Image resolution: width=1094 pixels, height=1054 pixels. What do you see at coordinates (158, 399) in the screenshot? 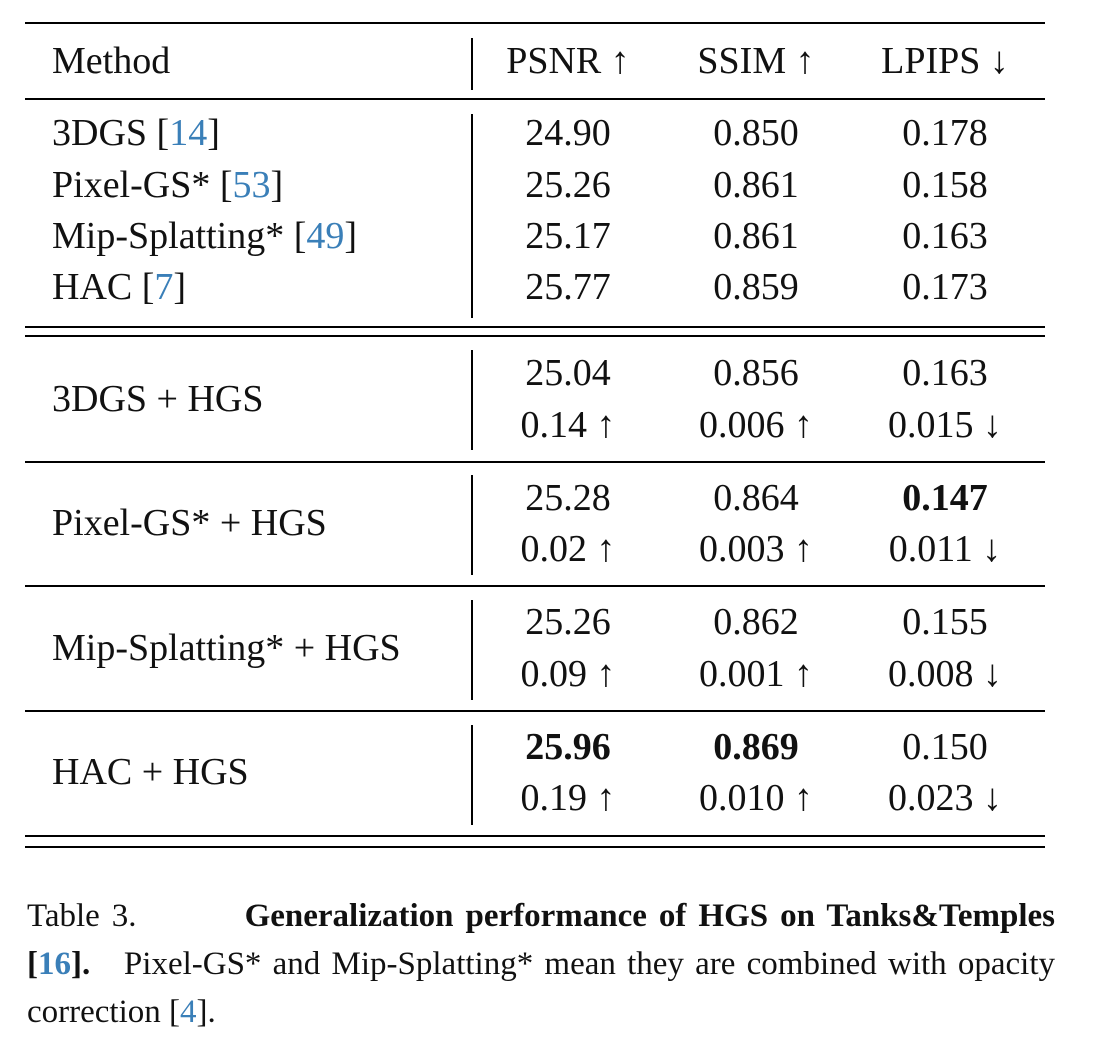
I see `method-name: 3DGS + HGS` at bounding box center [158, 399].